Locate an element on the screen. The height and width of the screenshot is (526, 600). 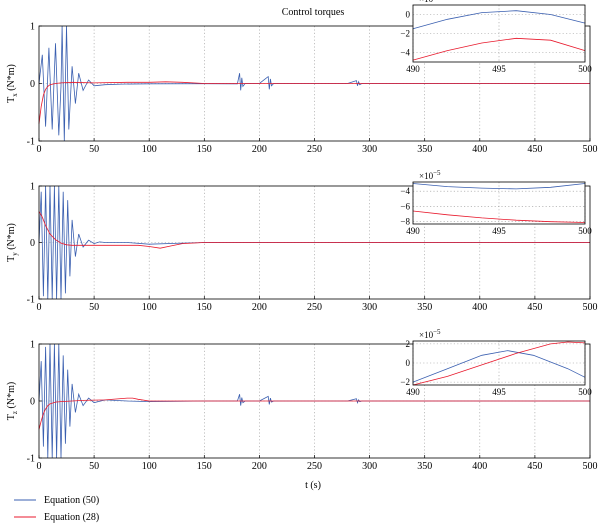
legend: Equation (50) Equation (28) is located at coordinates (56, 509).